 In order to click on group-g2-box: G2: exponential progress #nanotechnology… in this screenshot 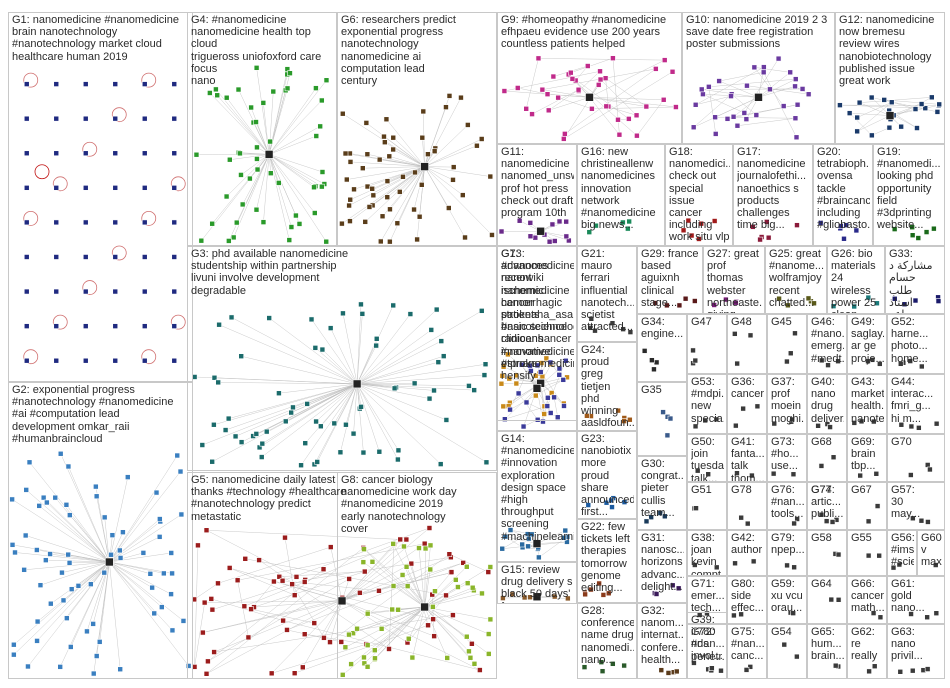, I will do `click(100, 530)`.